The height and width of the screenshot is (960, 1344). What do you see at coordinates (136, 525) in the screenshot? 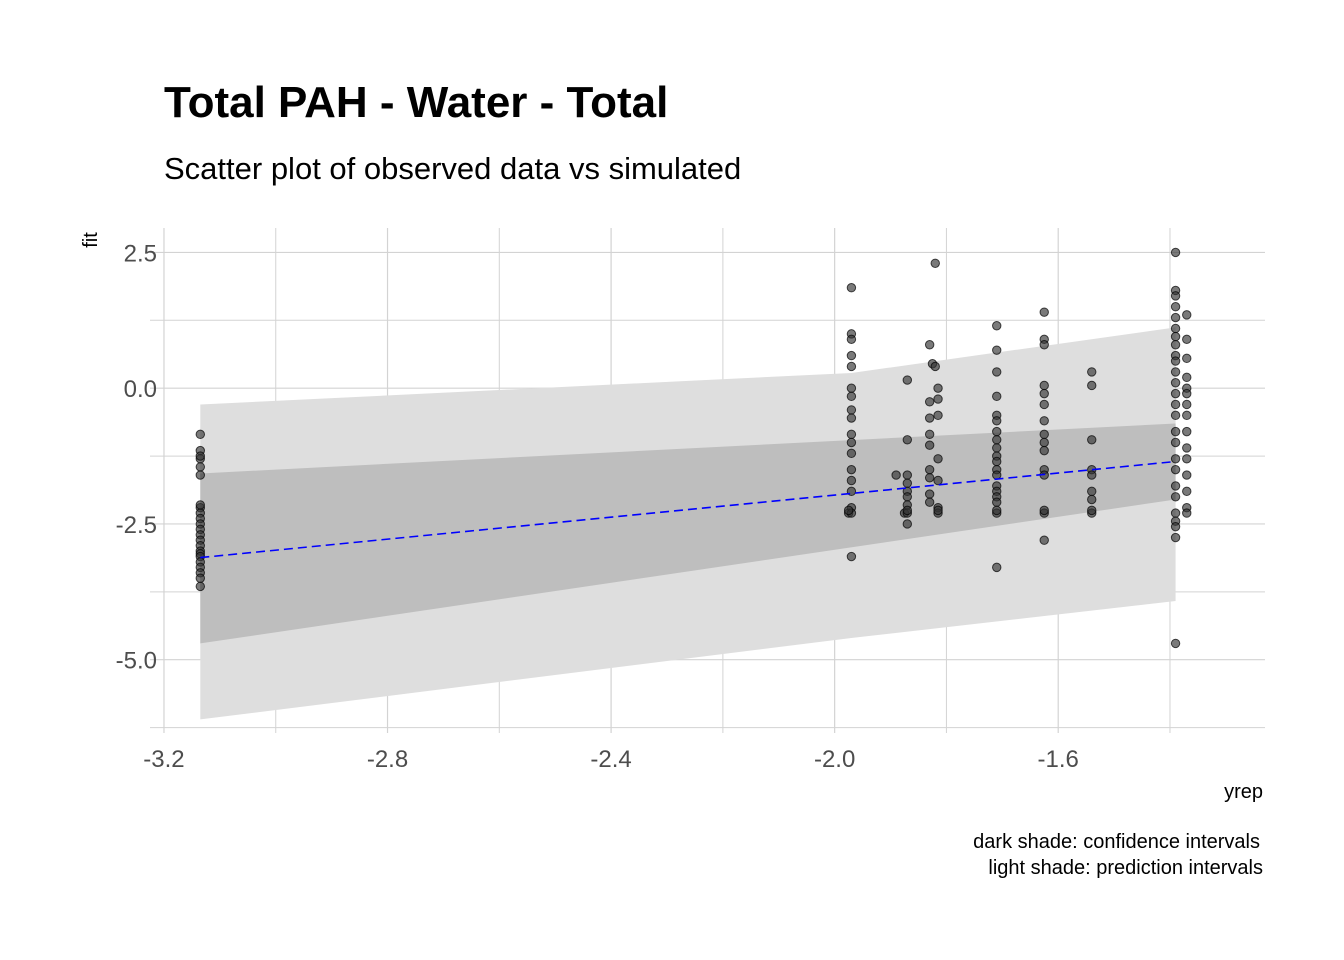
I see `y-tick-label: -2.5` at bounding box center [136, 525].